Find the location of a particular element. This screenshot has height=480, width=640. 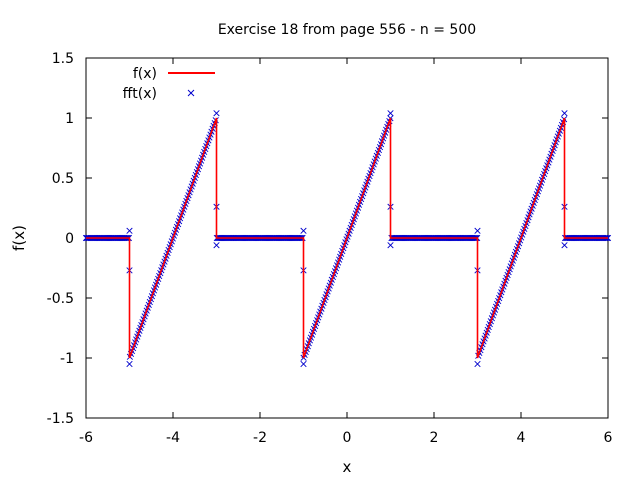

legend-label-fft: fft(x) is located at coordinates (140, 94).